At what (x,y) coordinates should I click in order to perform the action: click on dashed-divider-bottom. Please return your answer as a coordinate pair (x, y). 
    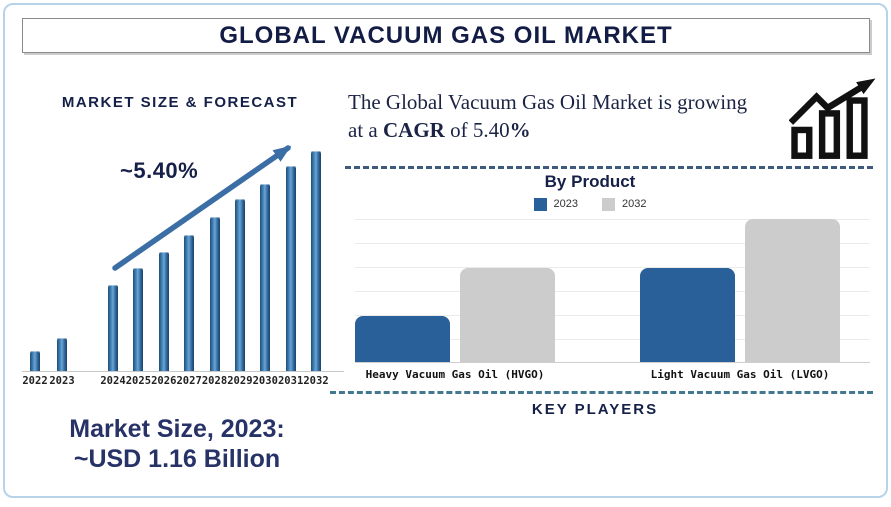
    Looking at the image, I should click on (601, 392).